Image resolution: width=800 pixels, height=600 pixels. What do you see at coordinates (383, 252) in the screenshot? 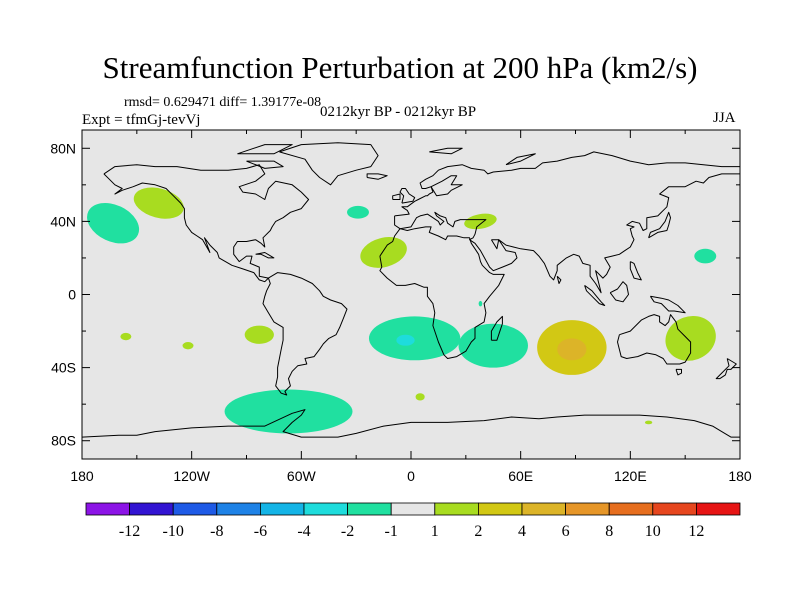
I see `anomaly-west-africa-coast` at bounding box center [383, 252].